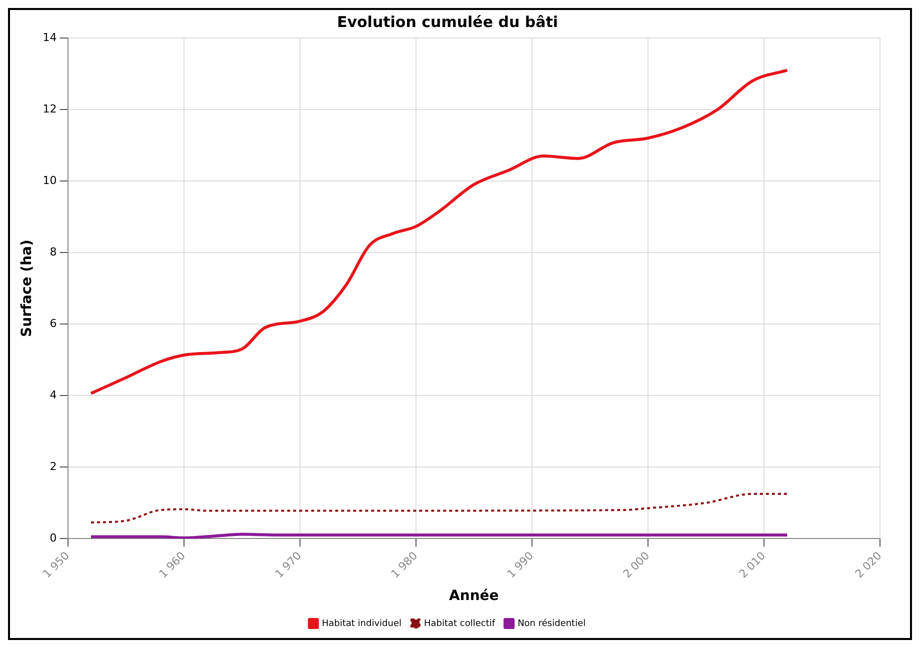 The height and width of the screenshot is (657, 924). What do you see at coordinates (56, 565) in the screenshot?
I see `x-tick-label: 1 950` at bounding box center [56, 565].